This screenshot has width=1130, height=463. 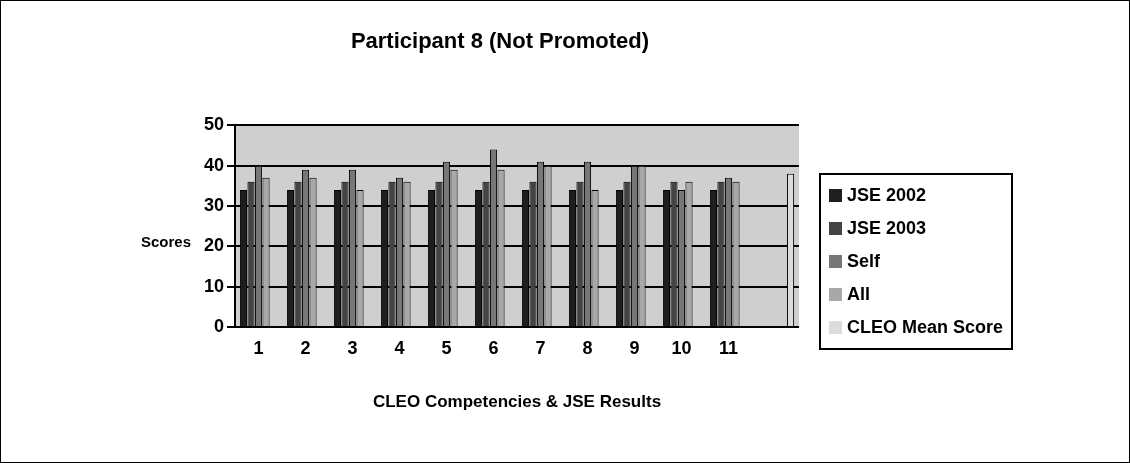 What do you see at coordinates (214, 164) in the screenshot?
I see `y-tick-label: 40` at bounding box center [214, 164].